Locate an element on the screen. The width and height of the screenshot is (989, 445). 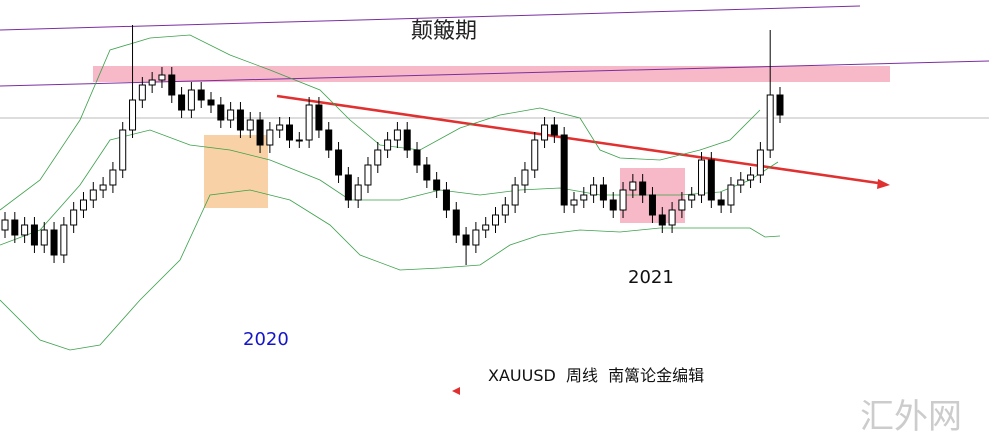
annotation: 2020 is located at coordinates (266, 339).